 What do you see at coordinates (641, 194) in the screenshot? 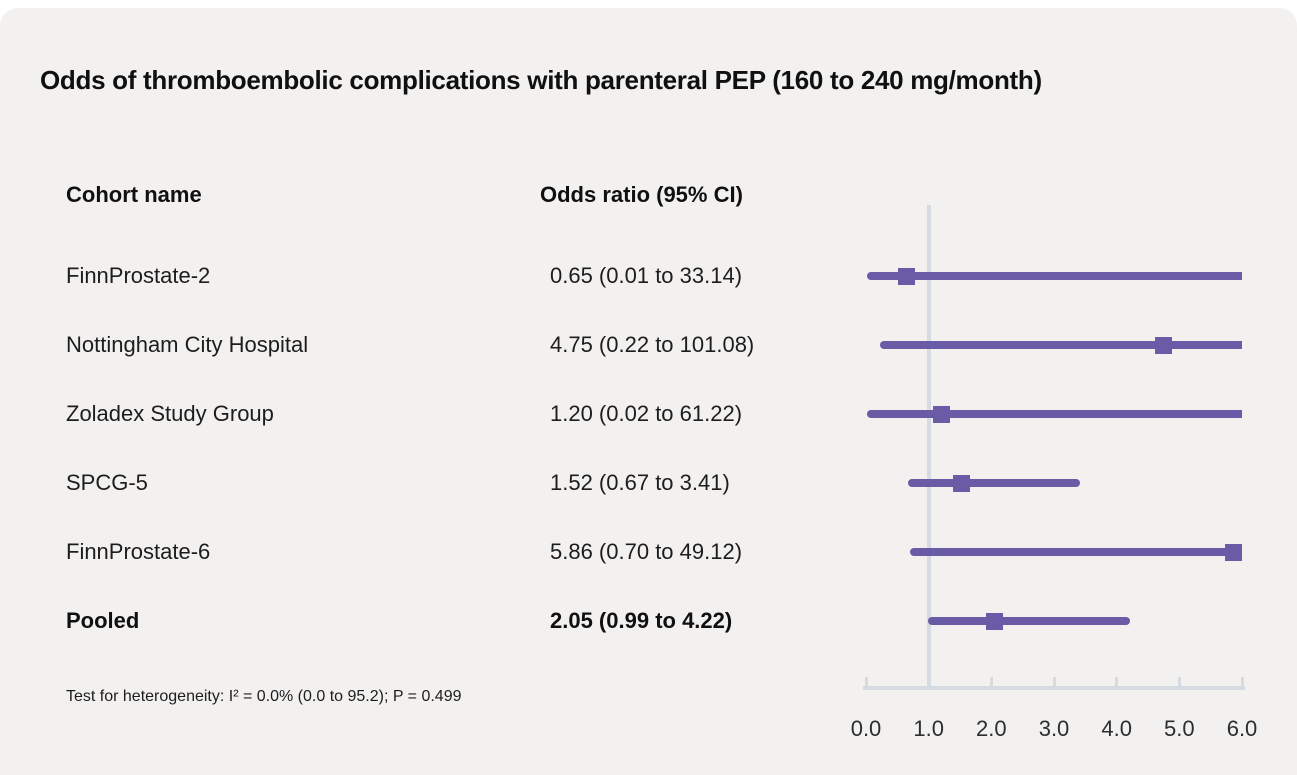
I see `column-header-odds-ratio: Odds ratio (95% CI)` at bounding box center [641, 194].